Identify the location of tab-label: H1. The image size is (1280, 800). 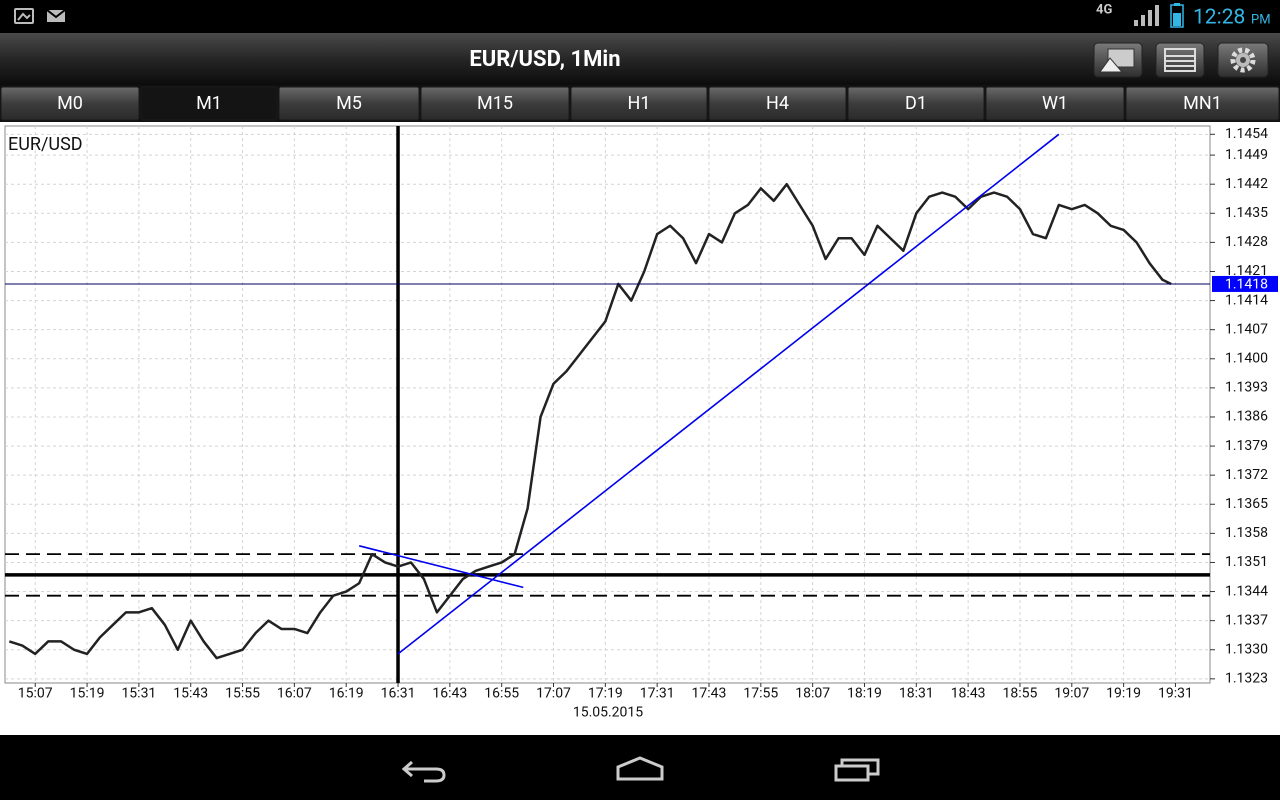
(639, 103).